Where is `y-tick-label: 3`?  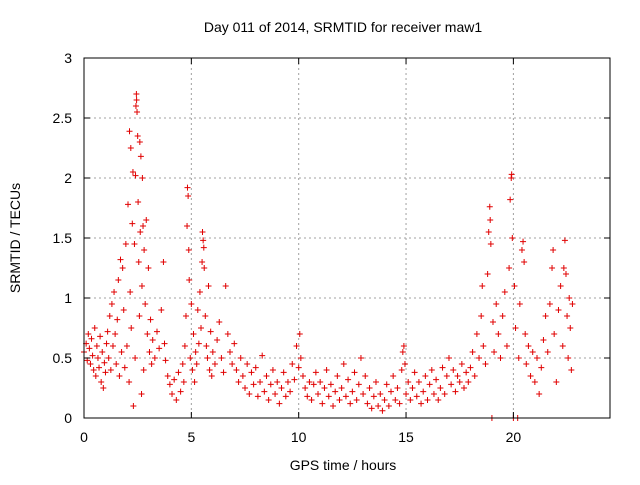 y-tick-label: 3 is located at coordinates (68, 58).